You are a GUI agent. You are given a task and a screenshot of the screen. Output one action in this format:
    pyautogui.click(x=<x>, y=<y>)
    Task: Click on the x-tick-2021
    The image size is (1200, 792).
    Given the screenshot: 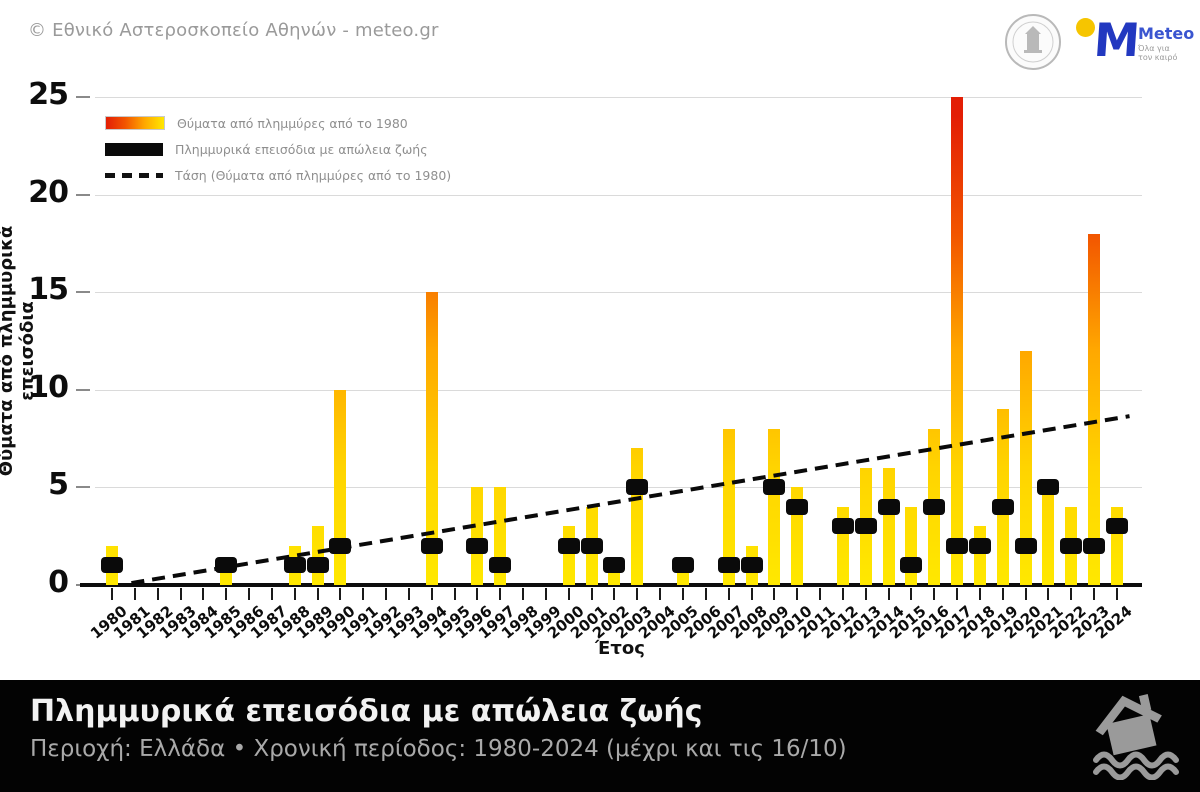 What is the action you would take?
    pyautogui.click(x=1048, y=594)
    